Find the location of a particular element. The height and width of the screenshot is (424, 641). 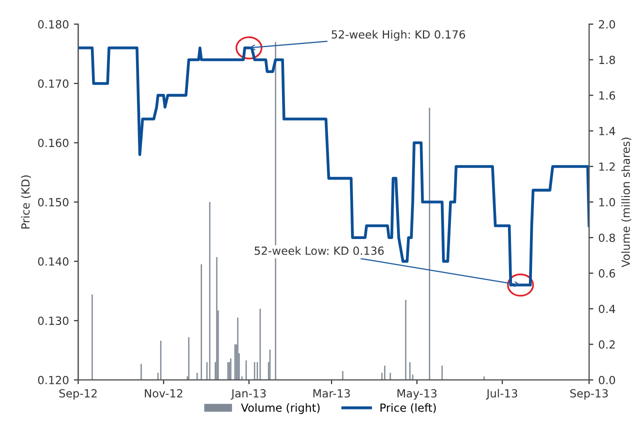

y-tick-label: 0.140 is located at coordinates (53, 261).